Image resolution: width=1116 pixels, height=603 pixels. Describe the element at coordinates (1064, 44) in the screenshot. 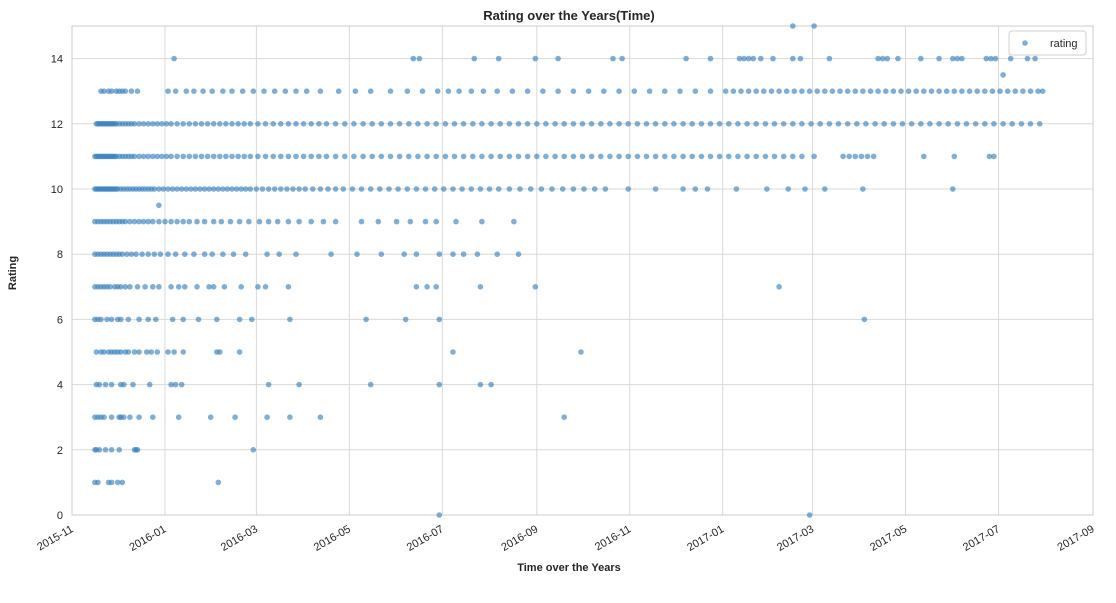

I see `legend-label: rating` at that location.